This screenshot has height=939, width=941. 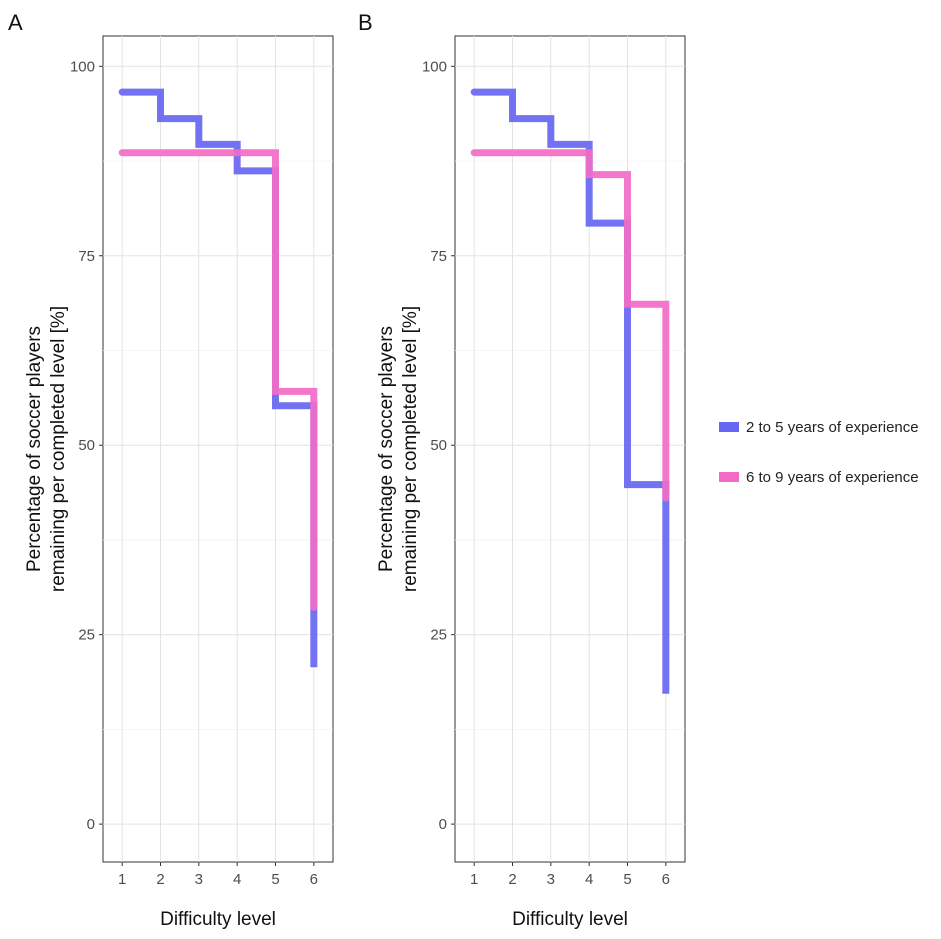 What do you see at coordinates (218, 875) in the screenshot?
I see `panel-a-x-ticks: 1 2 3 4 5 6` at bounding box center [218, 875].